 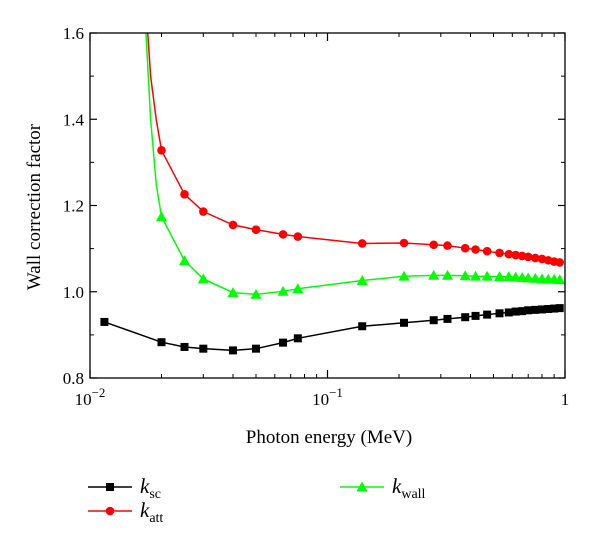 I want to click on y-tick-label: 1.2, so click(x=73, y=206).